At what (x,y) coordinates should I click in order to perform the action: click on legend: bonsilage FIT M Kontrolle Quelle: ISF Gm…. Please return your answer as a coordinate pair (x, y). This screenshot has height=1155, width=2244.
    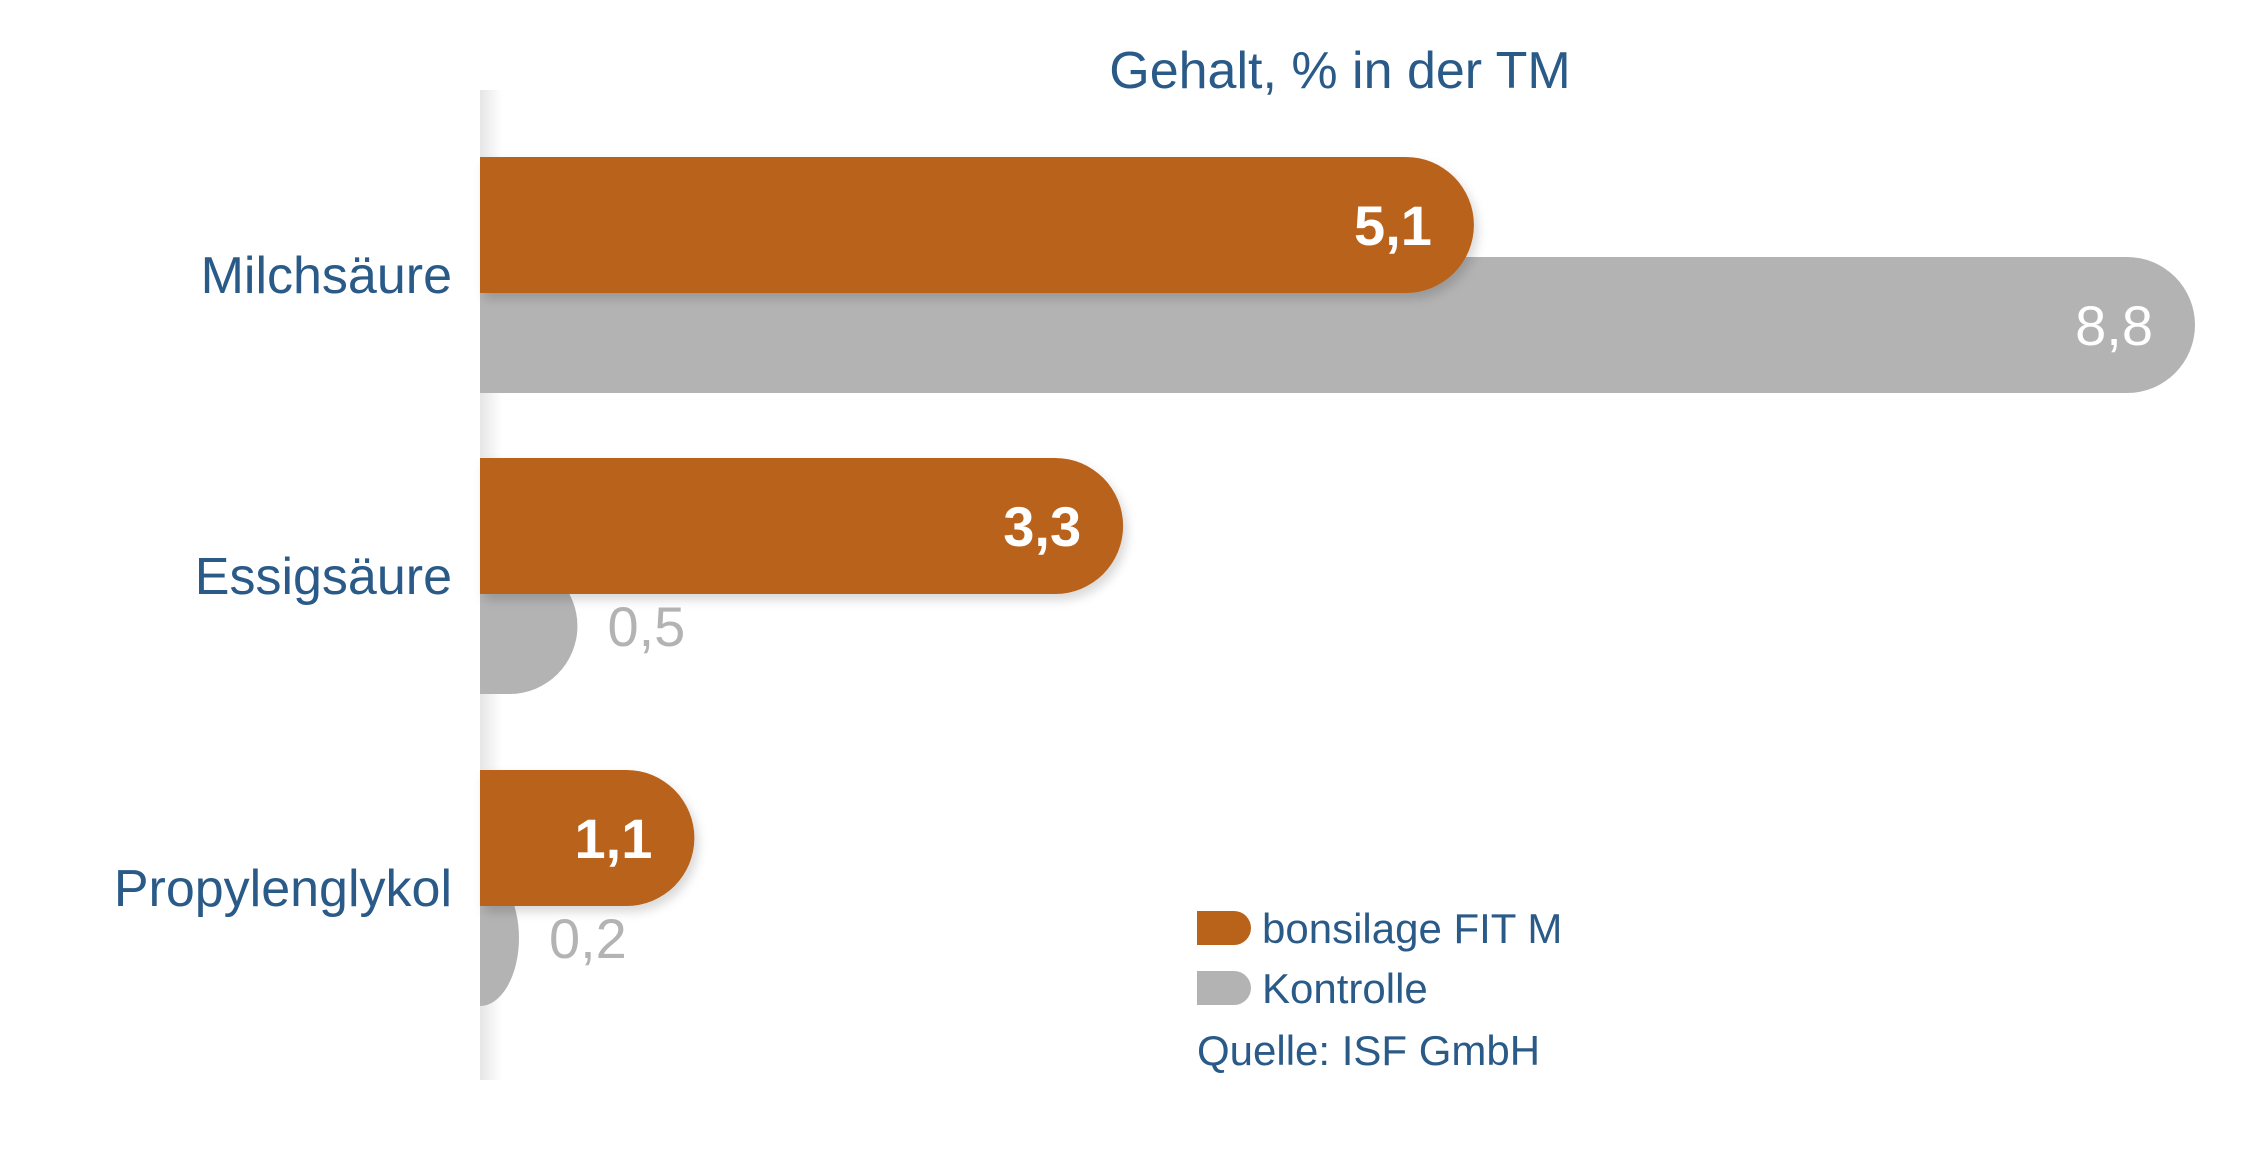
    Looking at the image, I should click on (1379, 989).